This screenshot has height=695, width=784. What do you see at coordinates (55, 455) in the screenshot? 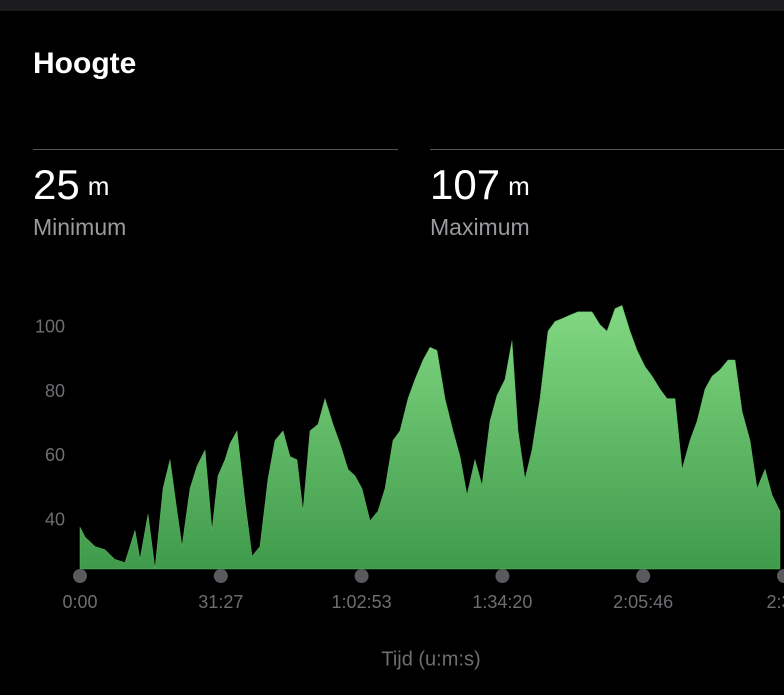
I see `y-tick-label: 60` at bounding box center [55, 455].